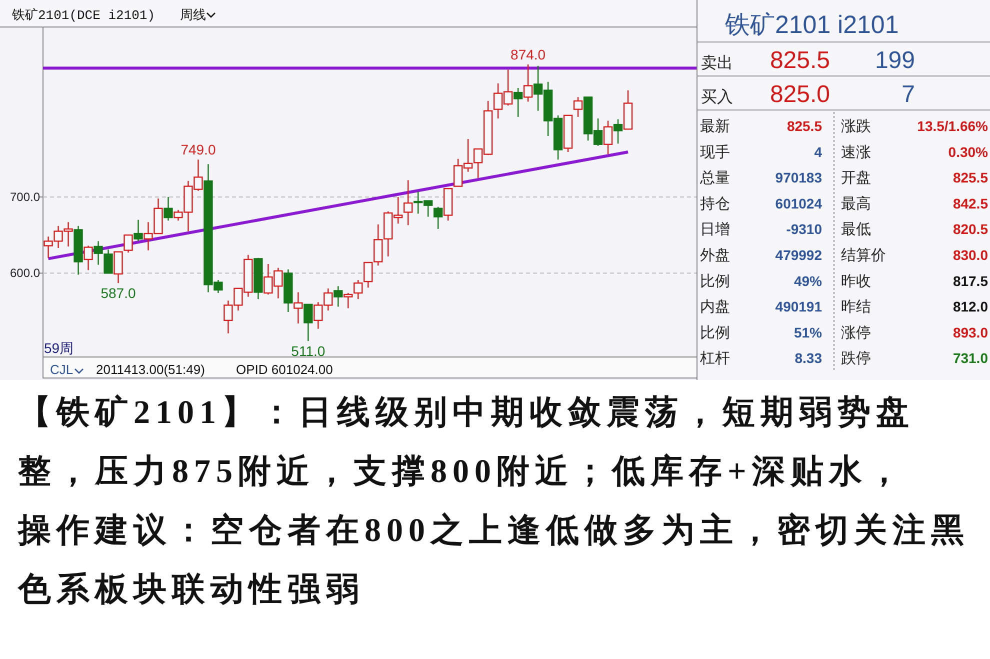 The image size is (990, 659). What do you see at coordinates (798, 306) in the screenshot?
I see `text: 490191` at bounding box center [798, 306].